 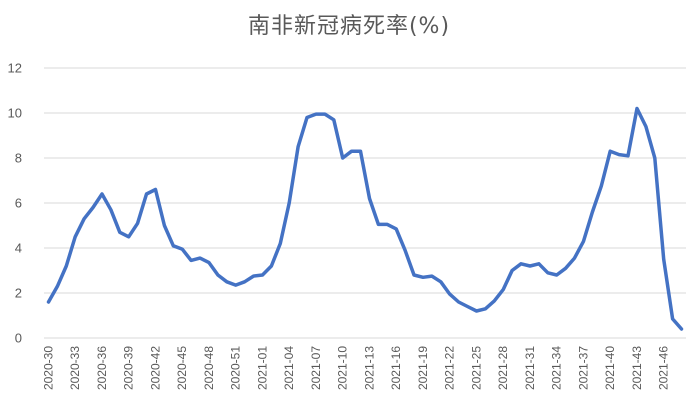 I want to click on chart-title: 南非新冠病死率(%), so click(x=349, y=26).